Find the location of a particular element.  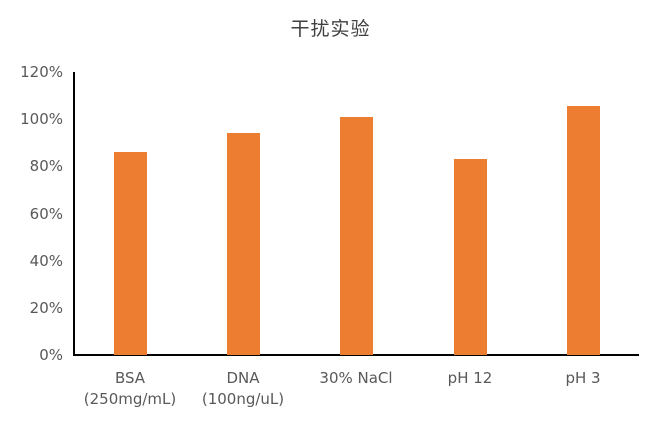

x-tick-label: DNA (100ng/uL) is located at coordinates (243, 388).